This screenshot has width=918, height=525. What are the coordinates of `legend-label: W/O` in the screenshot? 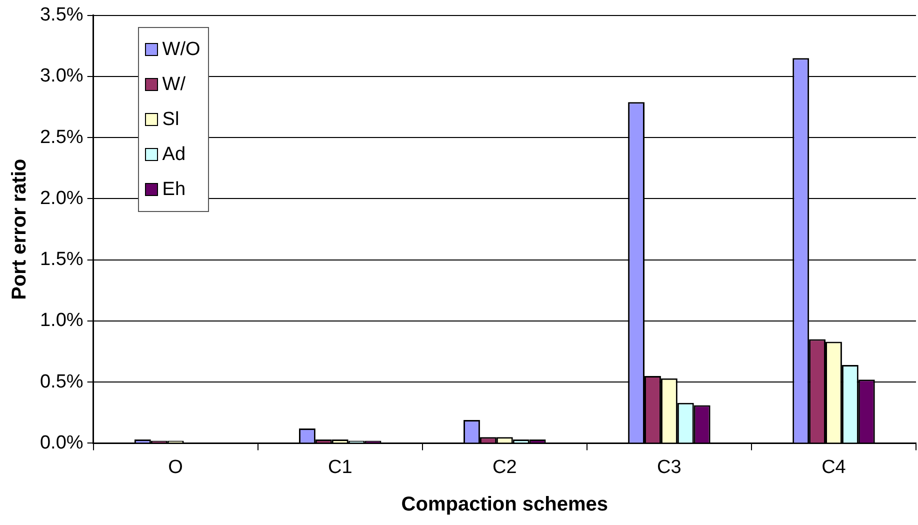 It's located at (181, 49).